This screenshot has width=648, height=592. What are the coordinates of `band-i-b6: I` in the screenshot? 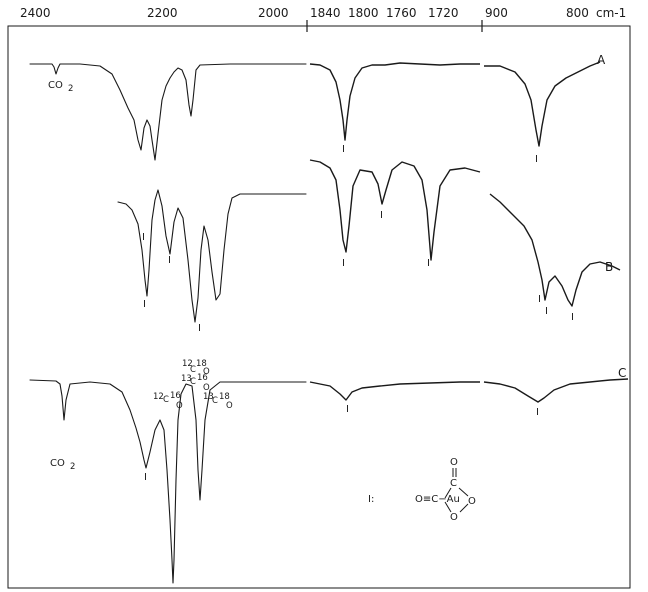 It's located at (381, 215).